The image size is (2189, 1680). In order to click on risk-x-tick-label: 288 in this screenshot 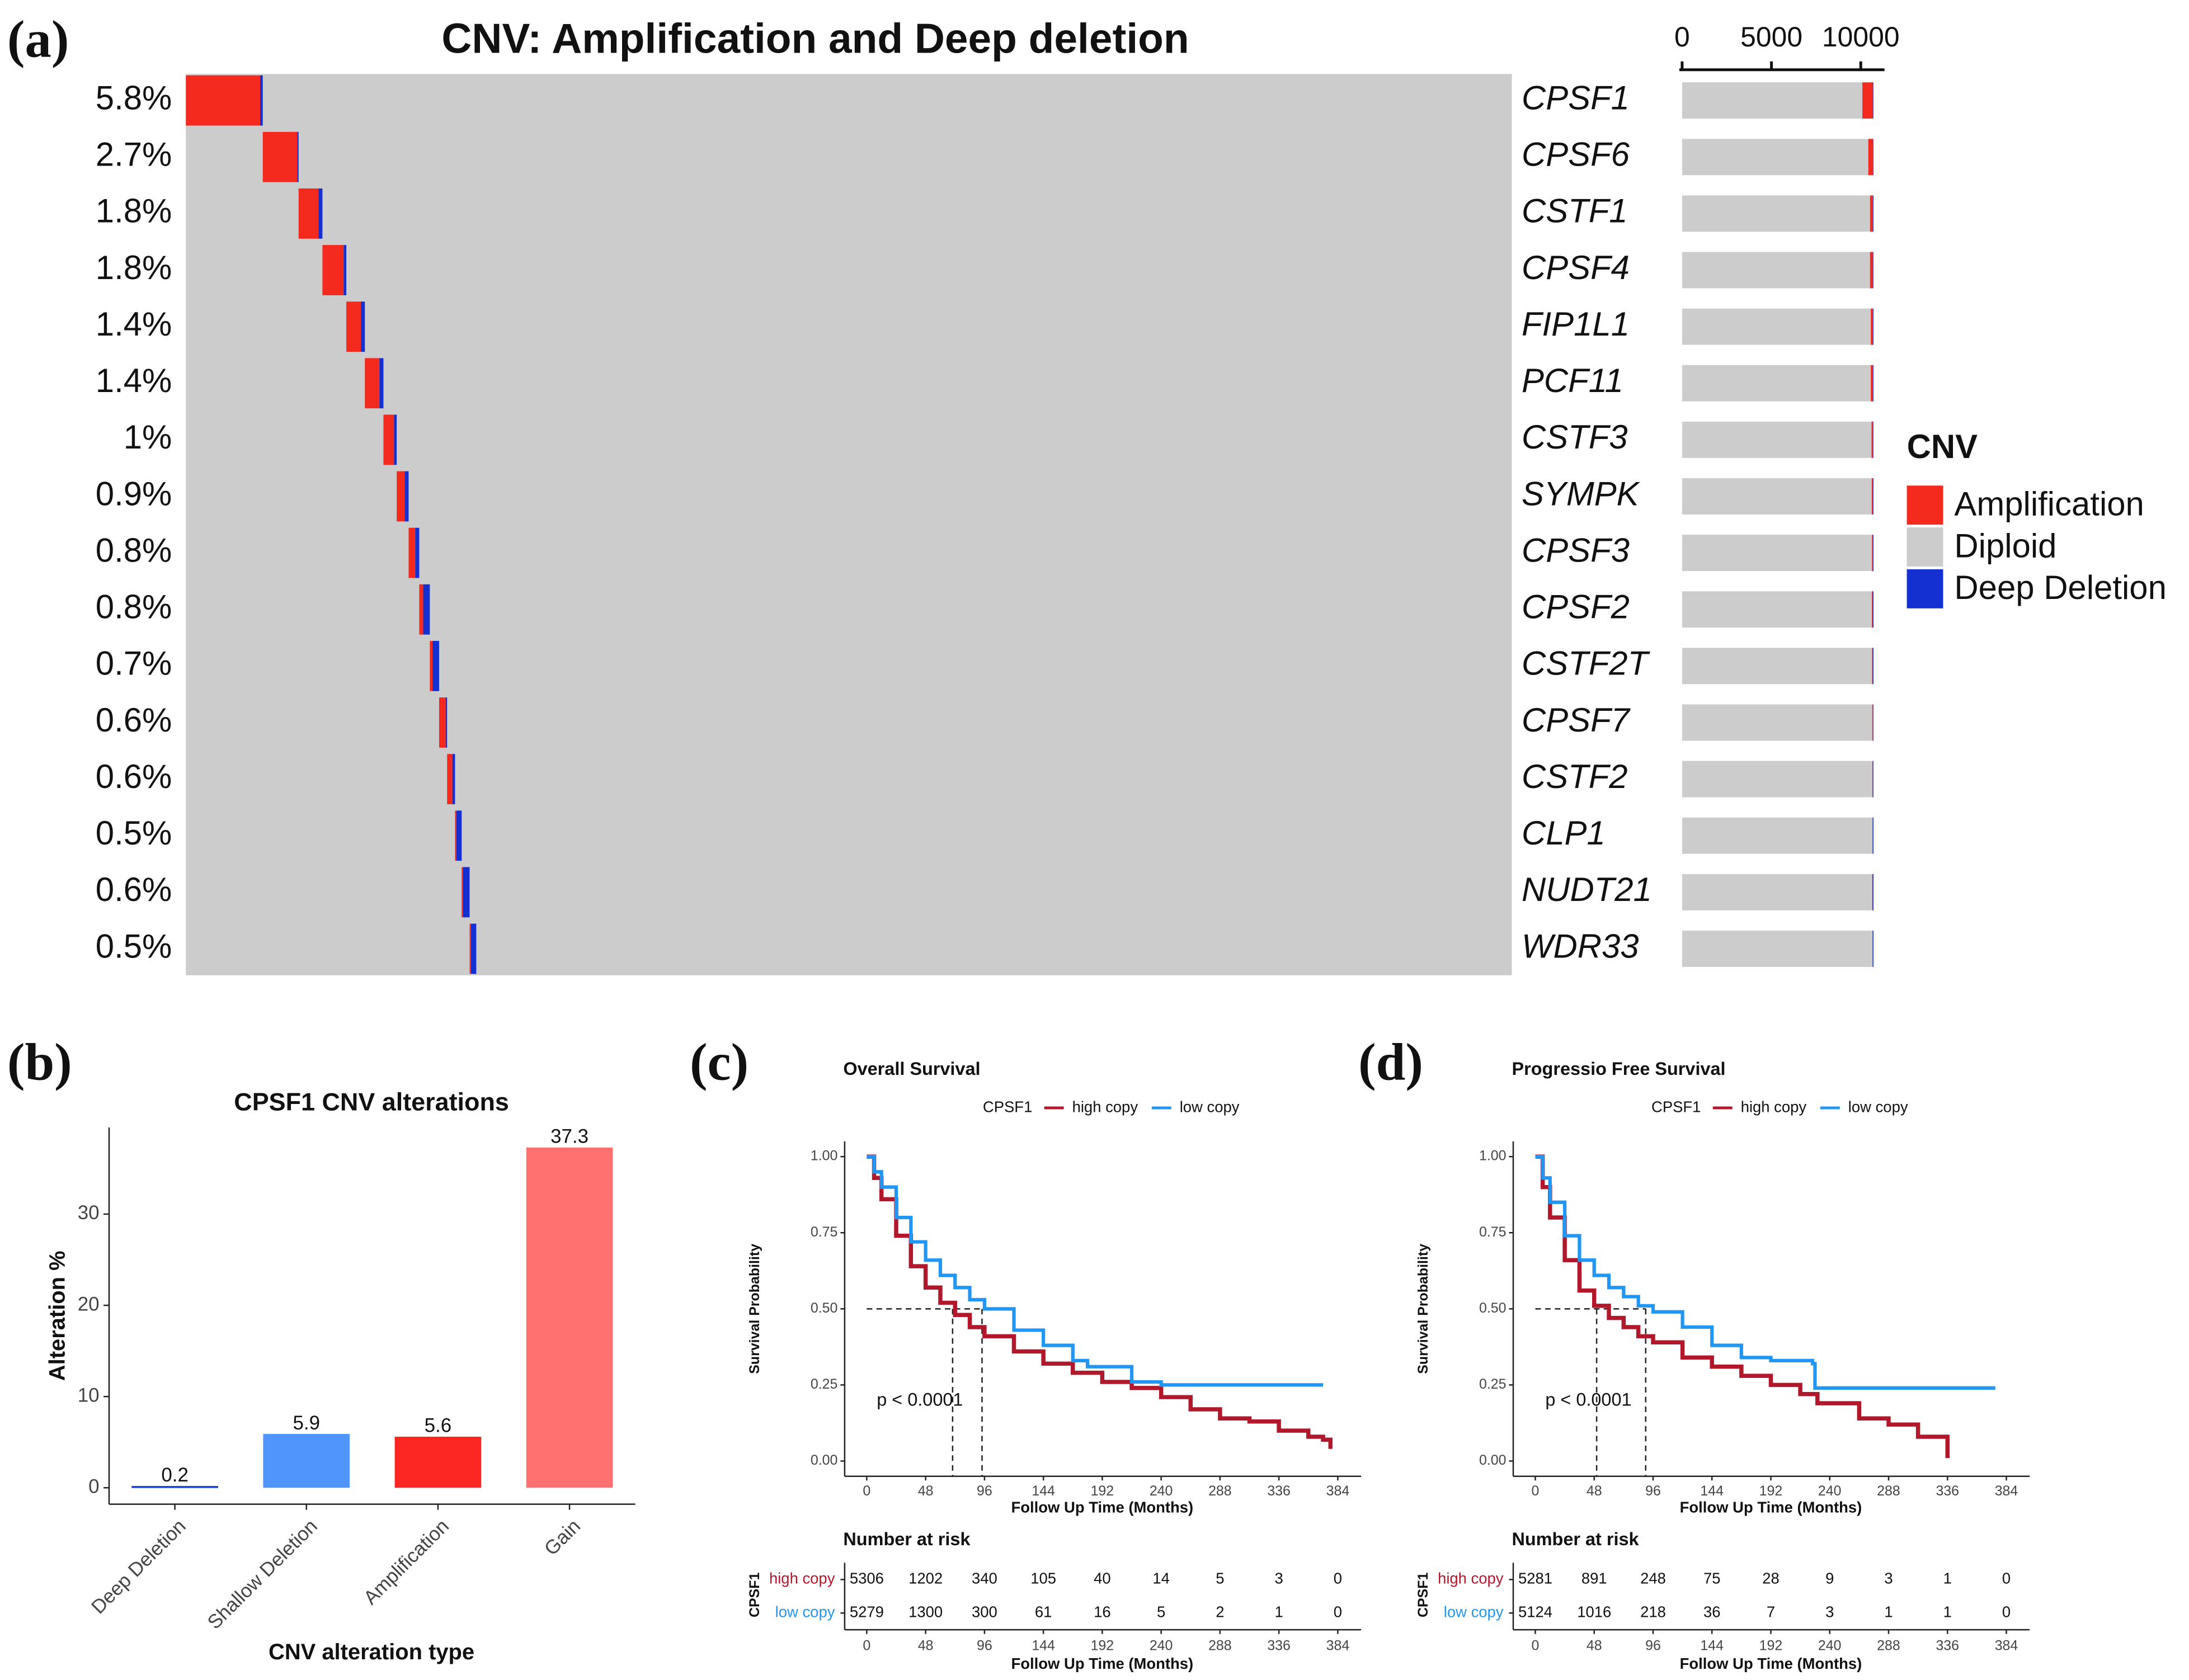, I will do `click(1889, 1646)`.